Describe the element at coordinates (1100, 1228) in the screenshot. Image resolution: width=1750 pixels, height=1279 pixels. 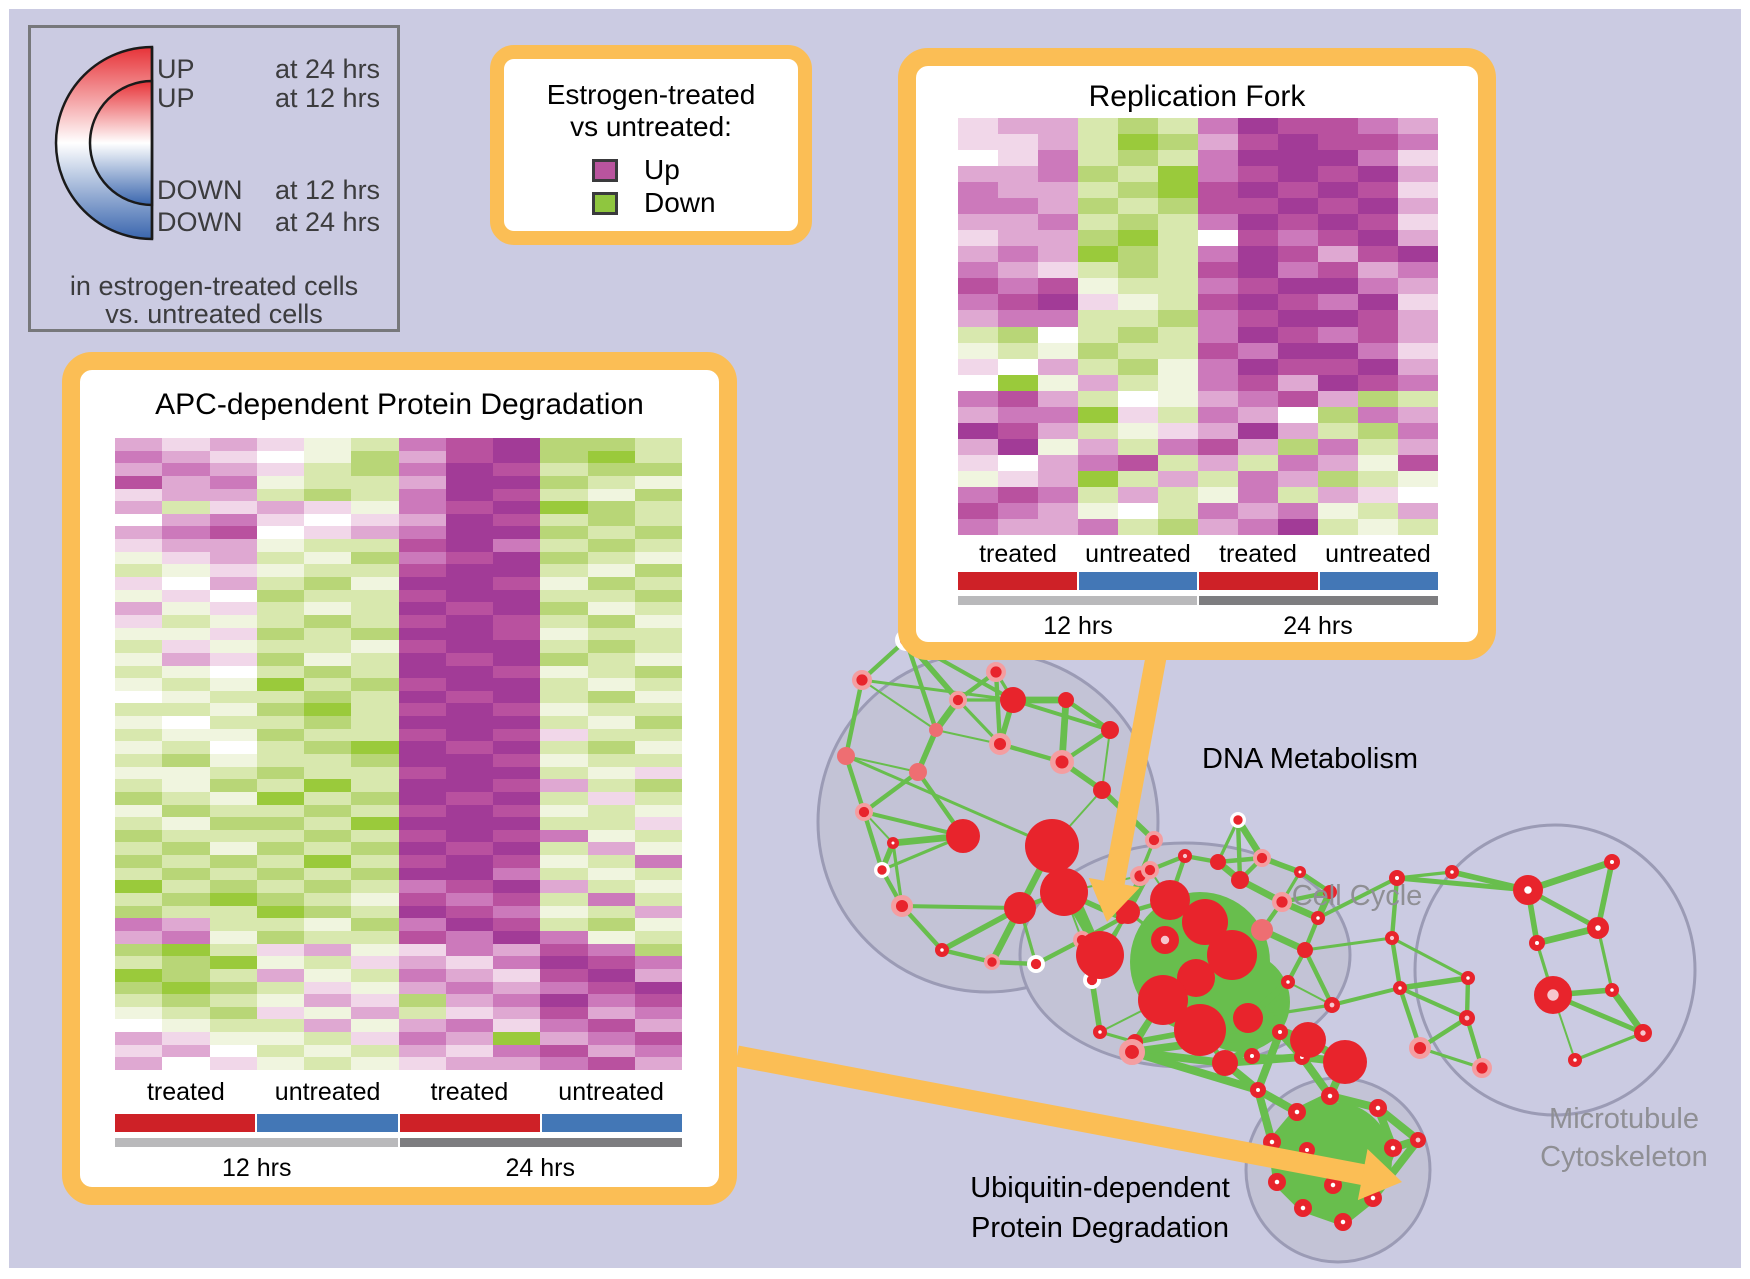
I see `network-label: Protein Degradation` at that location.